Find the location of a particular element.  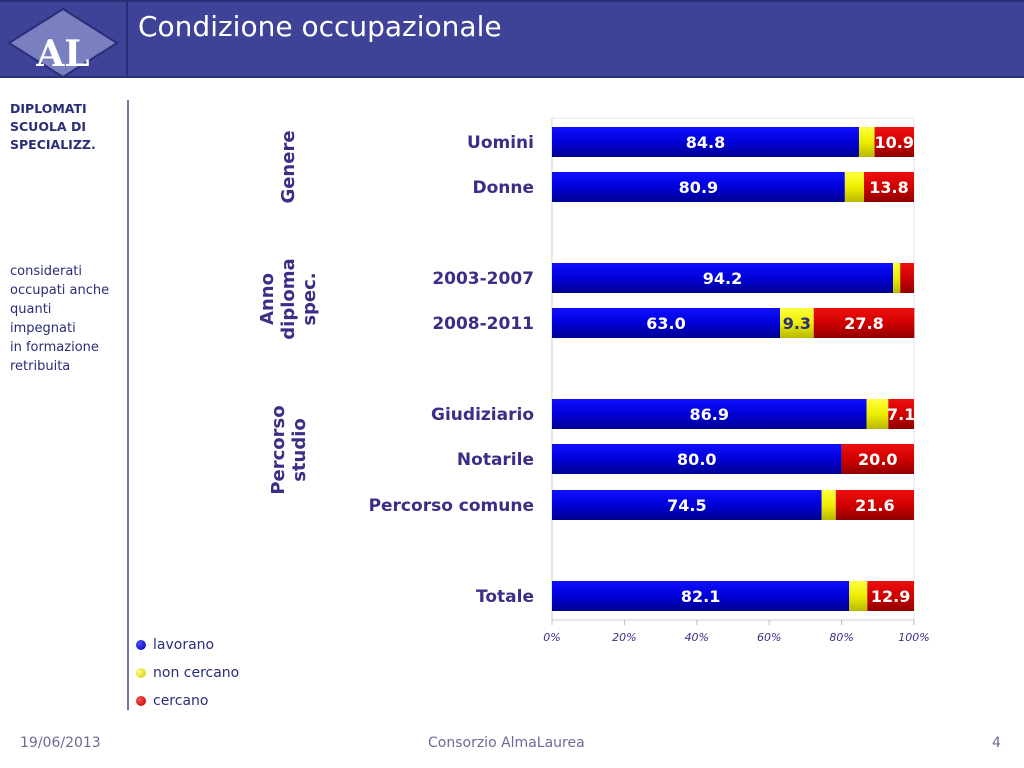

data-label: 80.9 is located at coordinates (698, 187).